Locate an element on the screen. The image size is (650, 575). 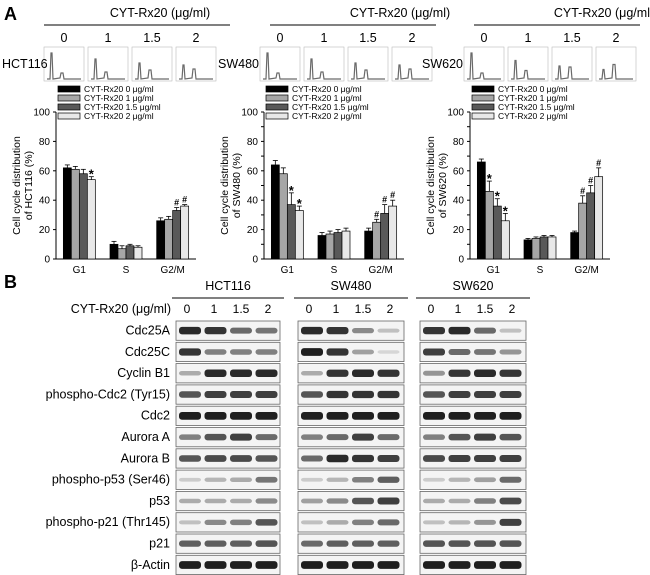
y-axis-label-line2: of HCT116 (%) is located at coordinates (29, 185).